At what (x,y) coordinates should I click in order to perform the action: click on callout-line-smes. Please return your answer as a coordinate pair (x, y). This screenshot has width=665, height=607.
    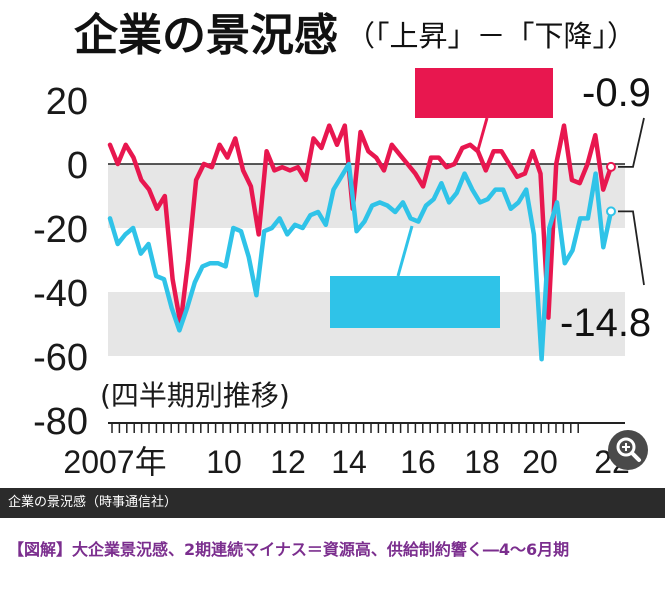
    Looking at the image, I should click on (631, 248).